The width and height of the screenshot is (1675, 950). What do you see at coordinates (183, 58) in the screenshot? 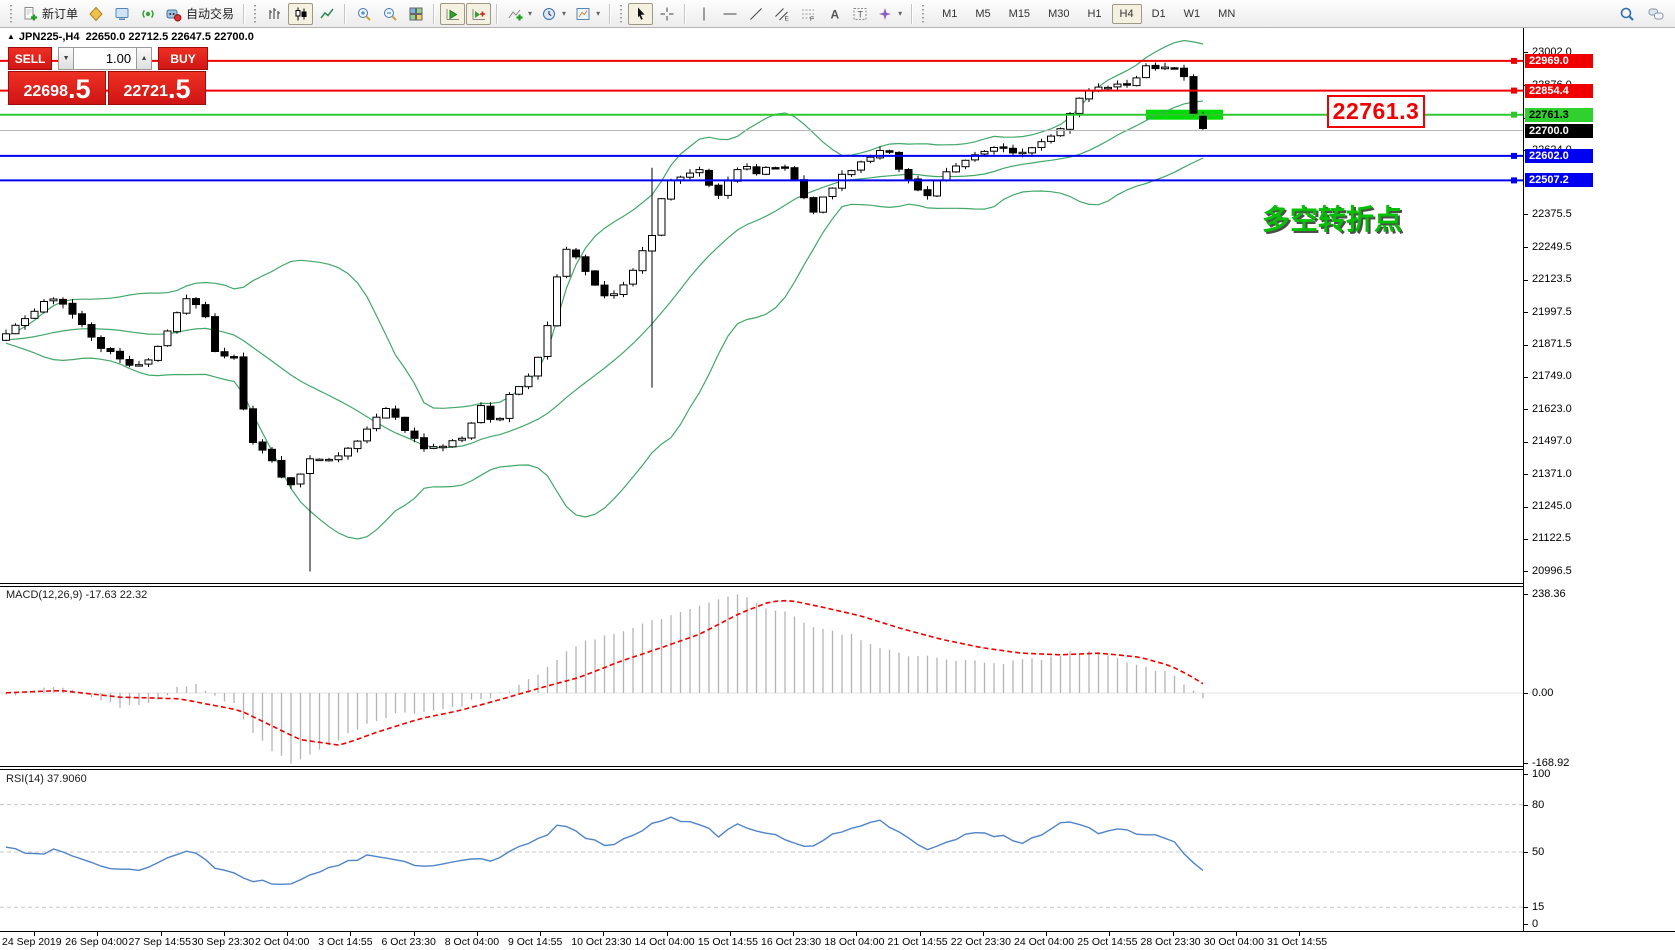
I see `buy-button: BUY` at bounding box center [183, 58].